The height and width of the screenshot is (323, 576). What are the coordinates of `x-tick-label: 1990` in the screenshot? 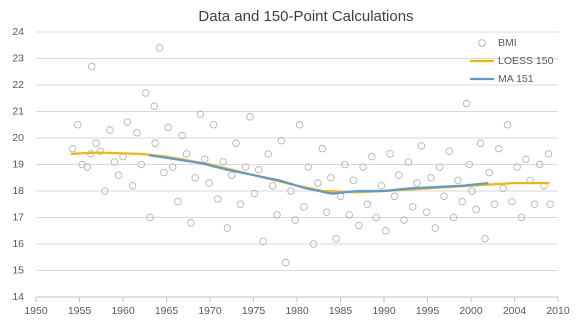 It's located at (384, 311).